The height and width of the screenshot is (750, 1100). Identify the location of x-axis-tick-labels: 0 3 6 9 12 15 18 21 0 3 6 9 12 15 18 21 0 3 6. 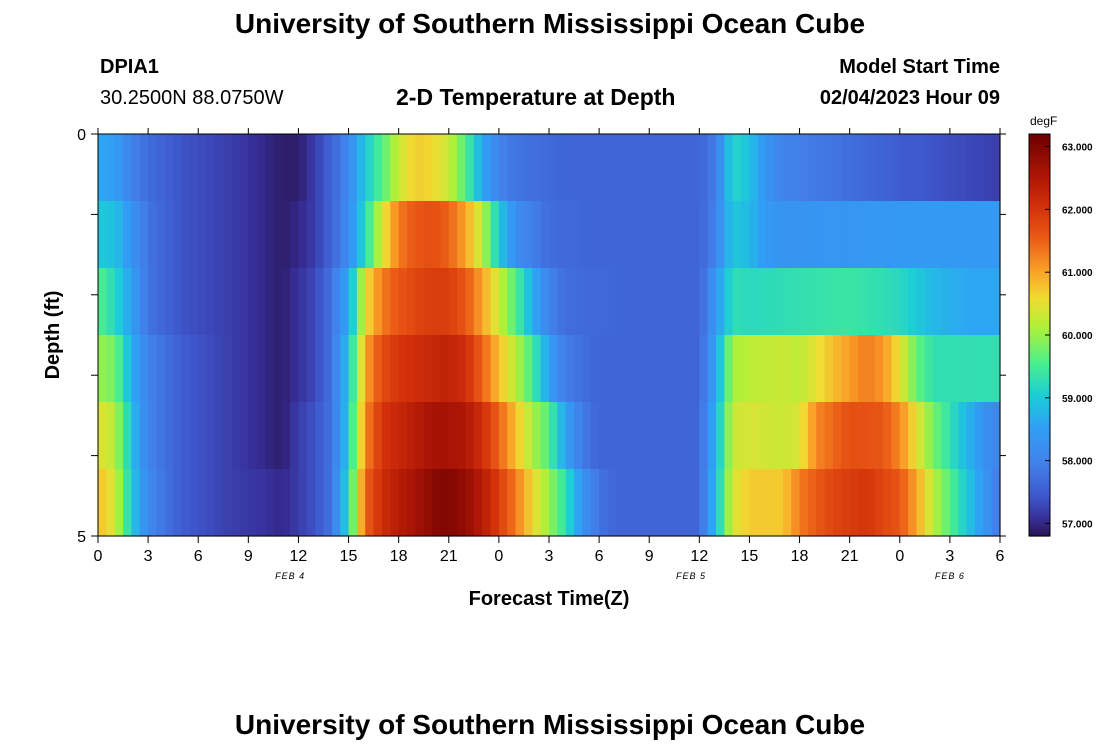
(549, 556).